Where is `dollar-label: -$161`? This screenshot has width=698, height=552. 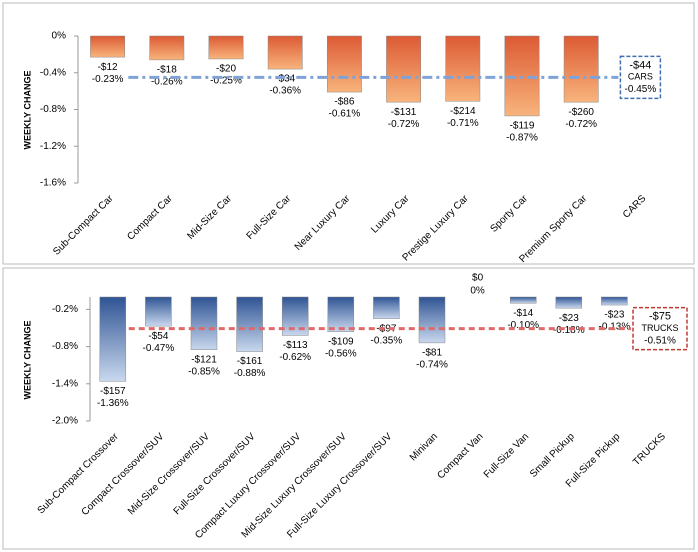 dollar-label: -$161 is located at coordinates (250, 361).